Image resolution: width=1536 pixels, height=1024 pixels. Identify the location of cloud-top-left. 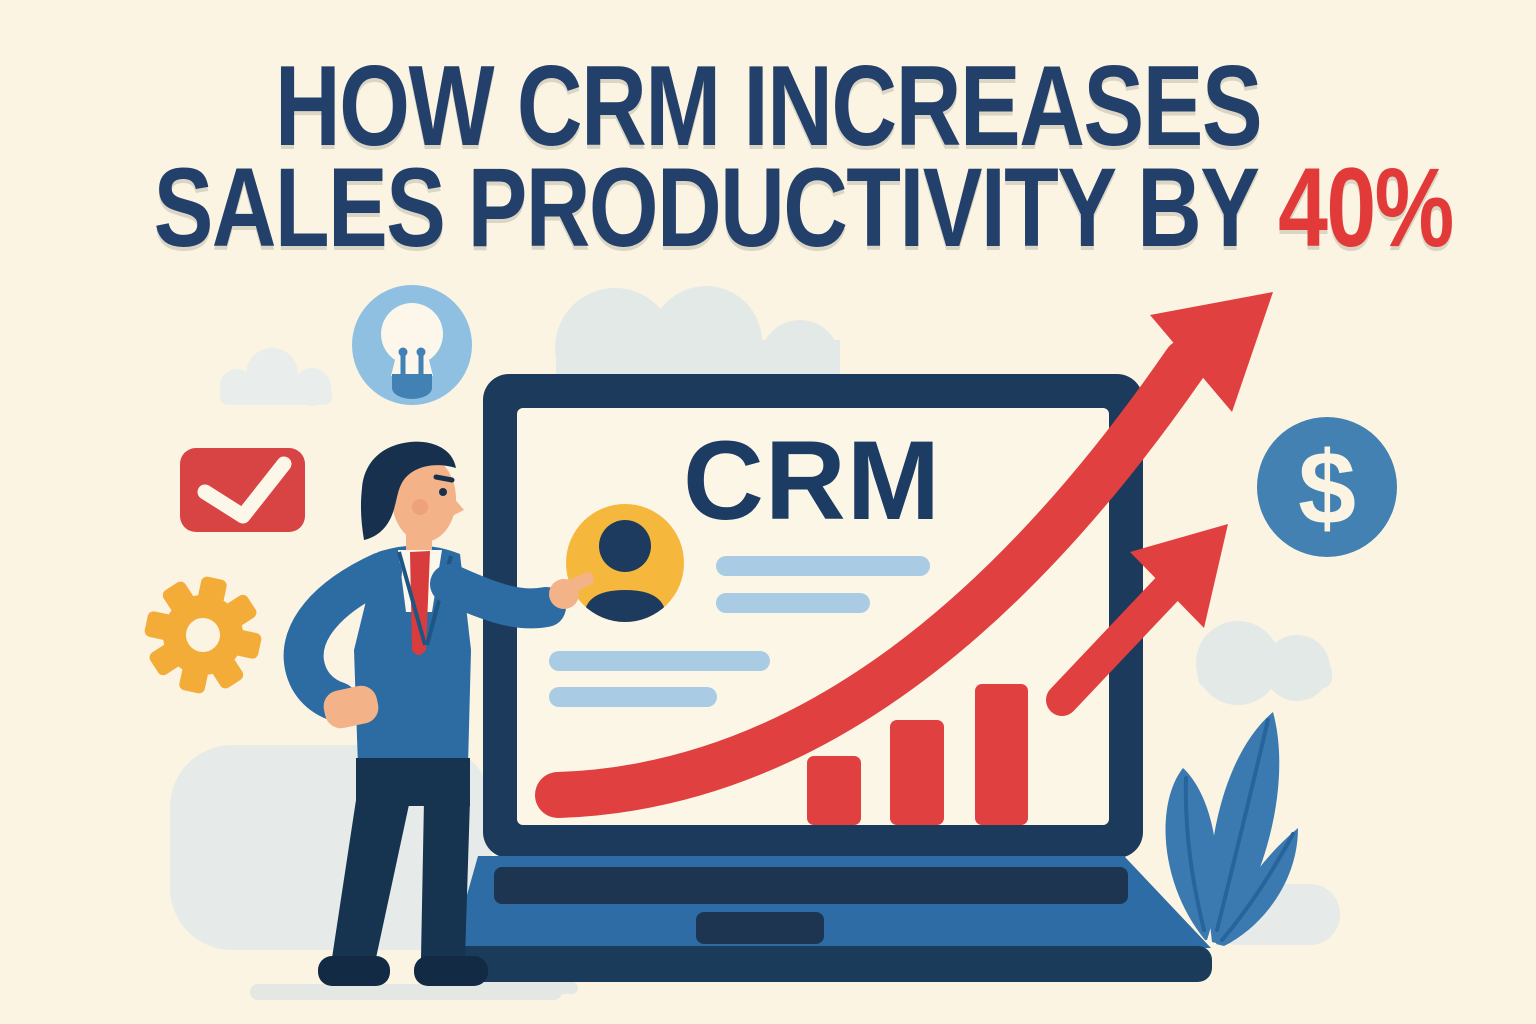
(276, 377).